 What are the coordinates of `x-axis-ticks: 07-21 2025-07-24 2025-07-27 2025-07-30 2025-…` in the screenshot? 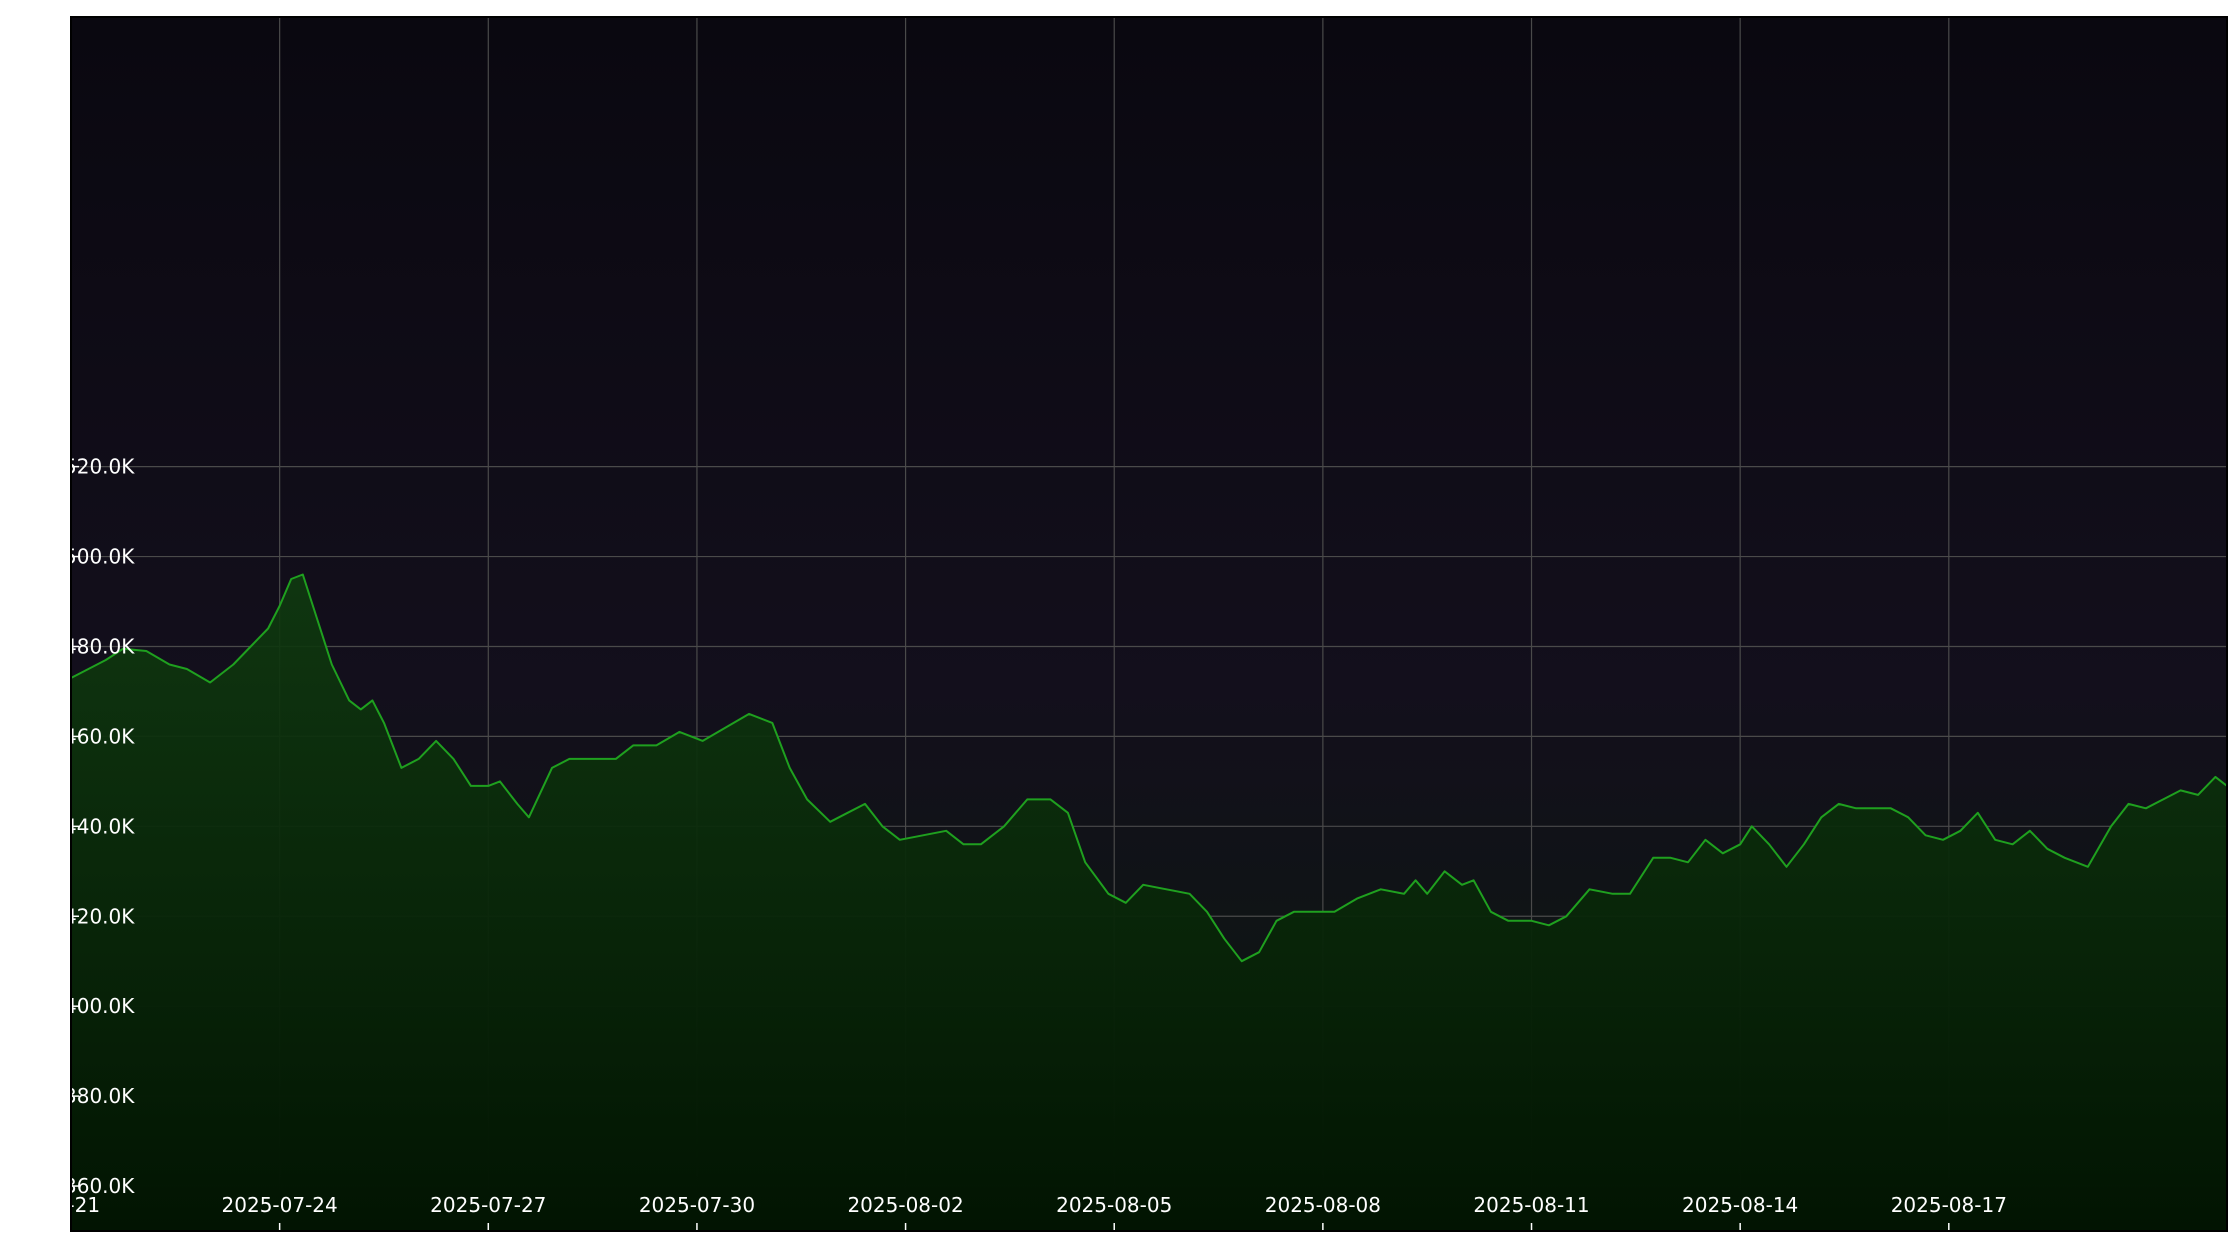 It's located at (1024, 1212).